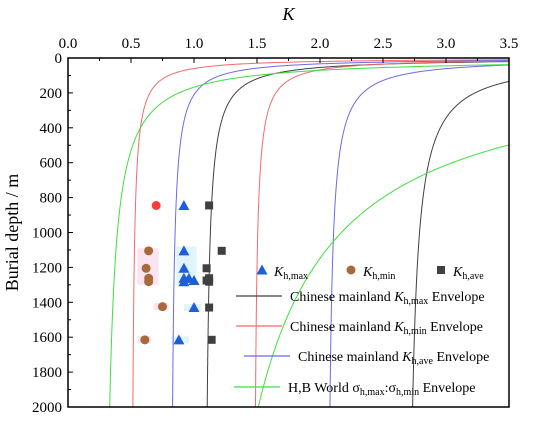 Image resolution: width=550 pixels, height=421 pixels. Describe the element at coordinates (51, 164) in the screenshot. I see `y-tick-label: 600` at that location.